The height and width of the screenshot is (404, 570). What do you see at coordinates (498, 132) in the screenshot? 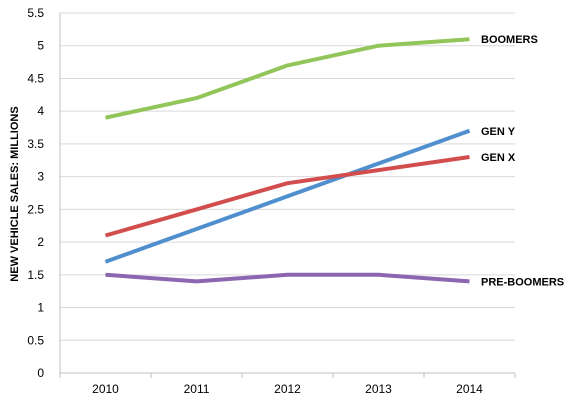
I see `series-label-gen-y: GEN Y` at bounding box center [498, 132].